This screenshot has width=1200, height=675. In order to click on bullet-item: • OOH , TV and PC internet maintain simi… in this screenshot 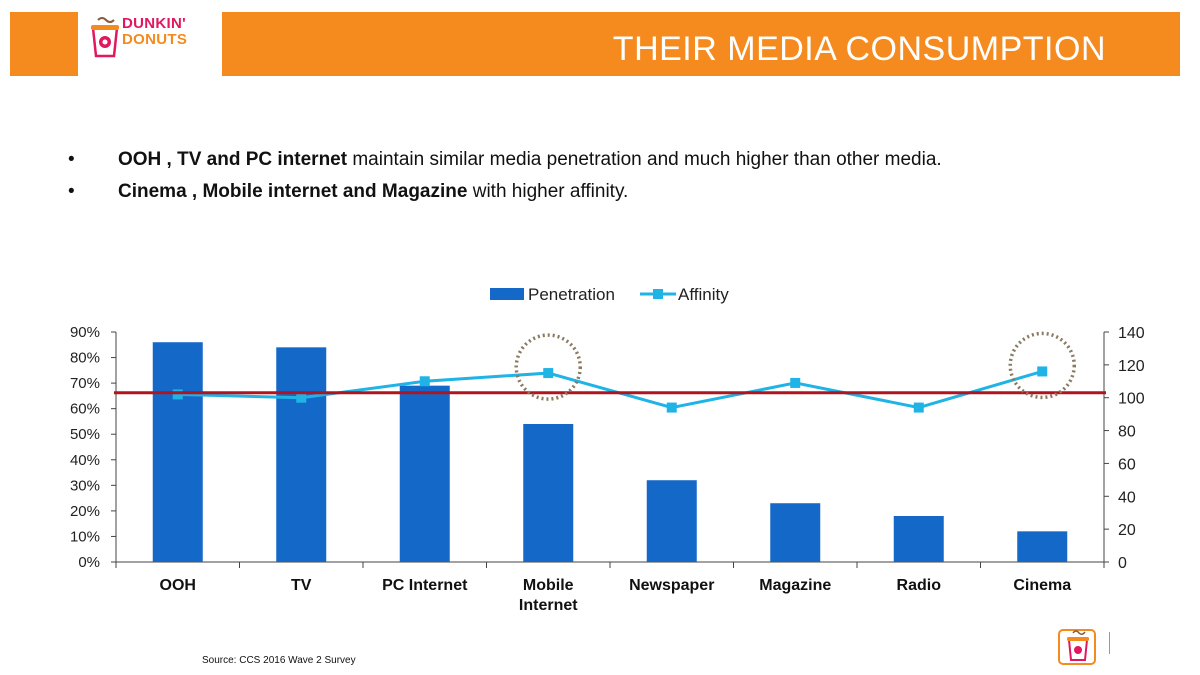, I will do `click(608, 160)`.